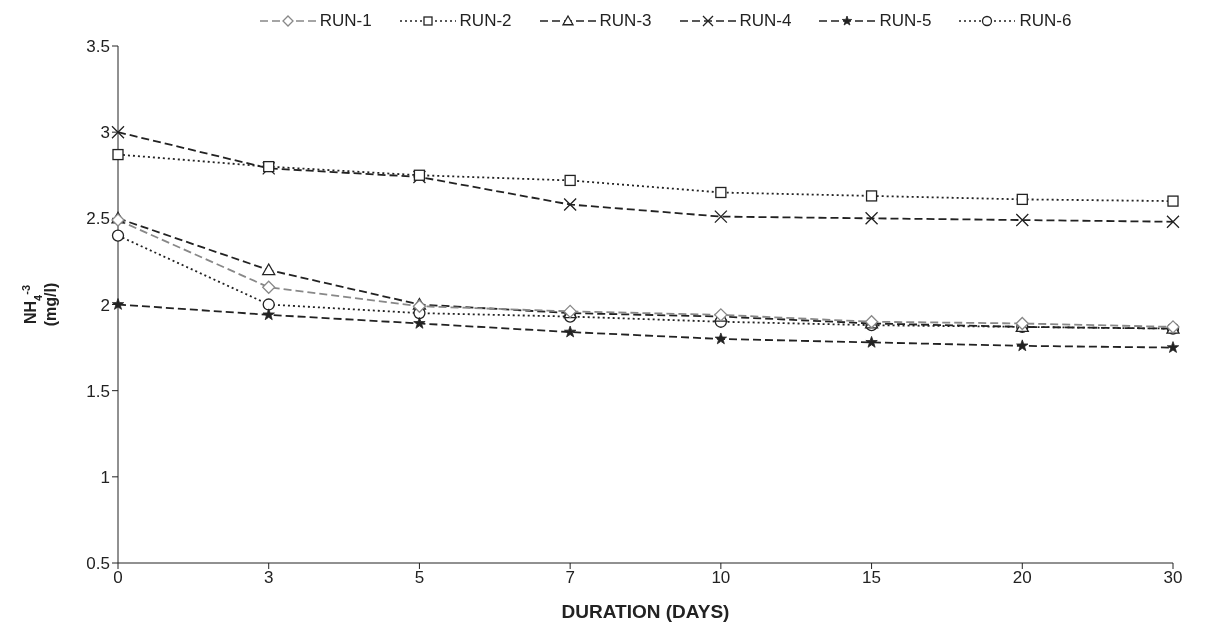  I want to click on x-tick-label: 5, so click(419, 578).